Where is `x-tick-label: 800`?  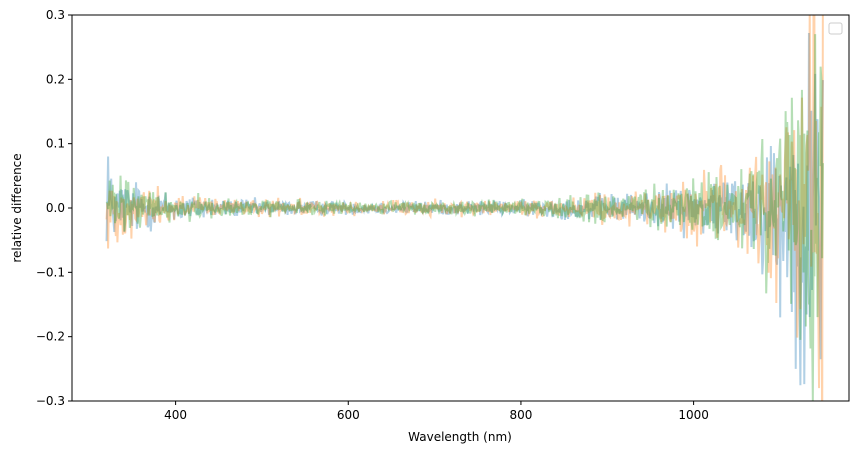 x-tick-label: 800 is located at coordinates (520, 415).